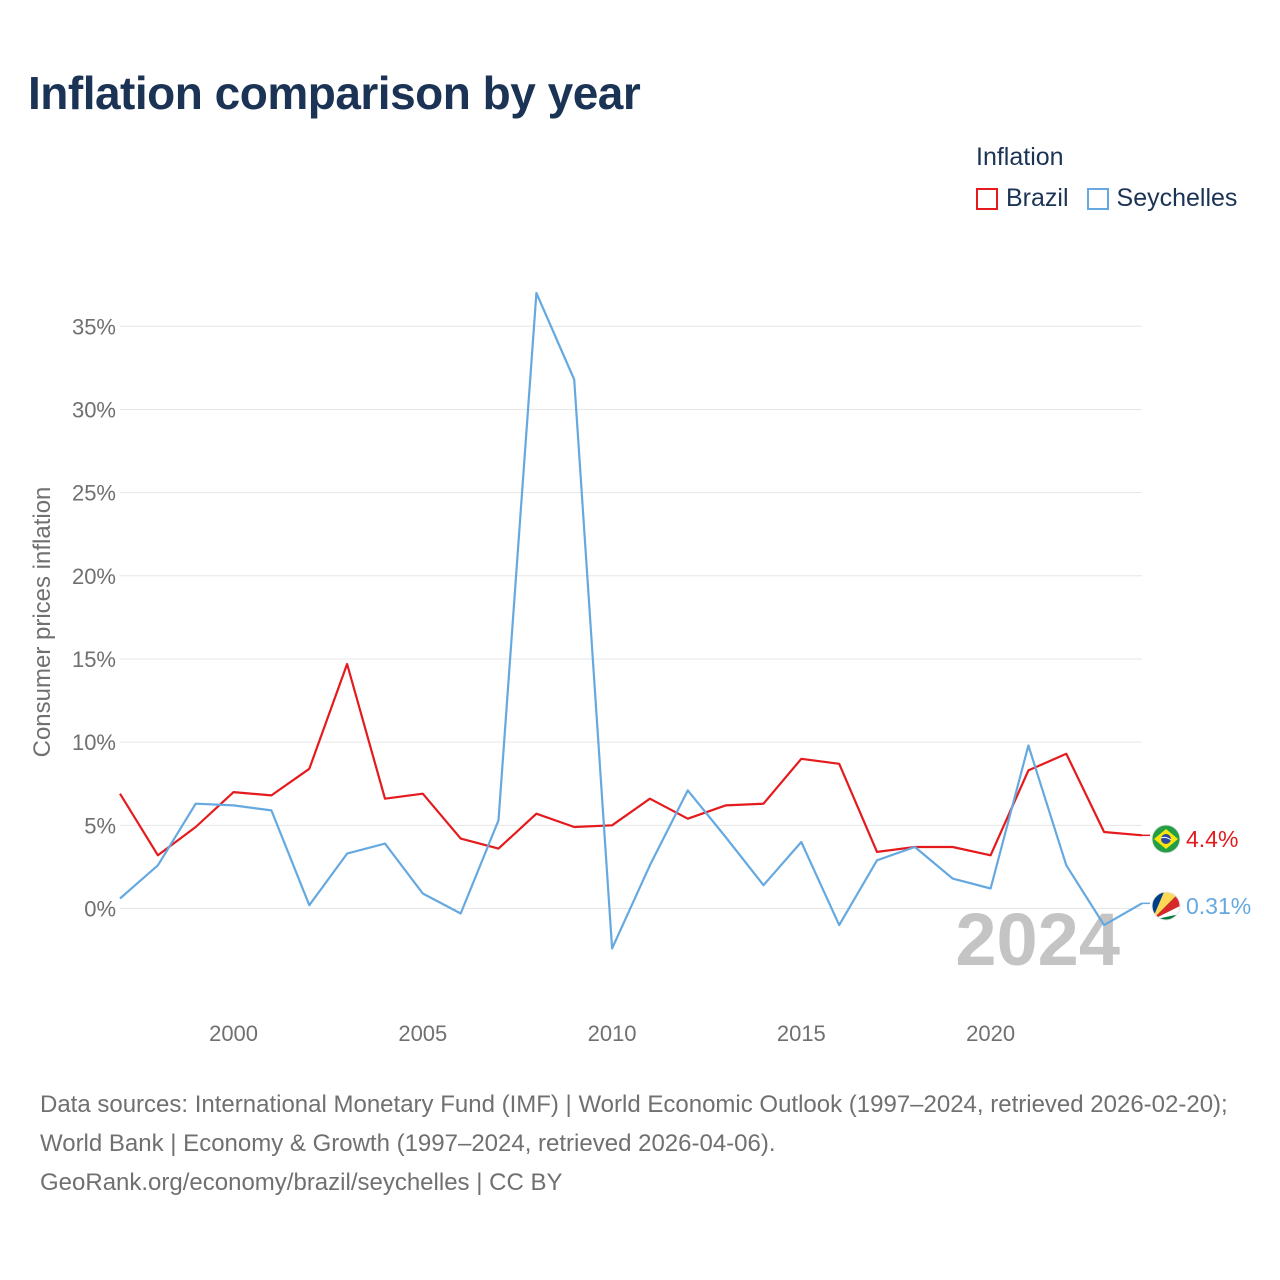  Describe the element at coordinates (334, 93) in the screenshot. I see `page-title: Inflation comparison by year` at that location.